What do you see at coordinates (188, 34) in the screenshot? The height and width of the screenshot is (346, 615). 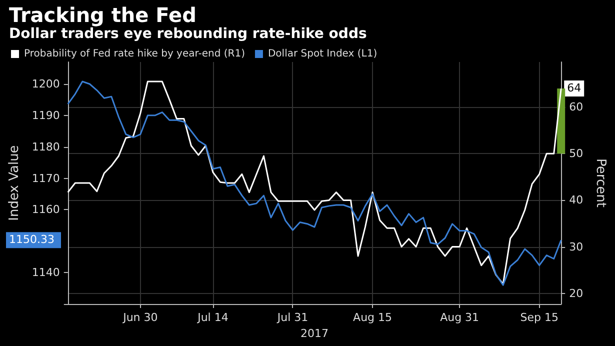 I see `chart-subtitle: Dollar traders eye rebounding rate-hike odds` at bounding box center [188, 34].